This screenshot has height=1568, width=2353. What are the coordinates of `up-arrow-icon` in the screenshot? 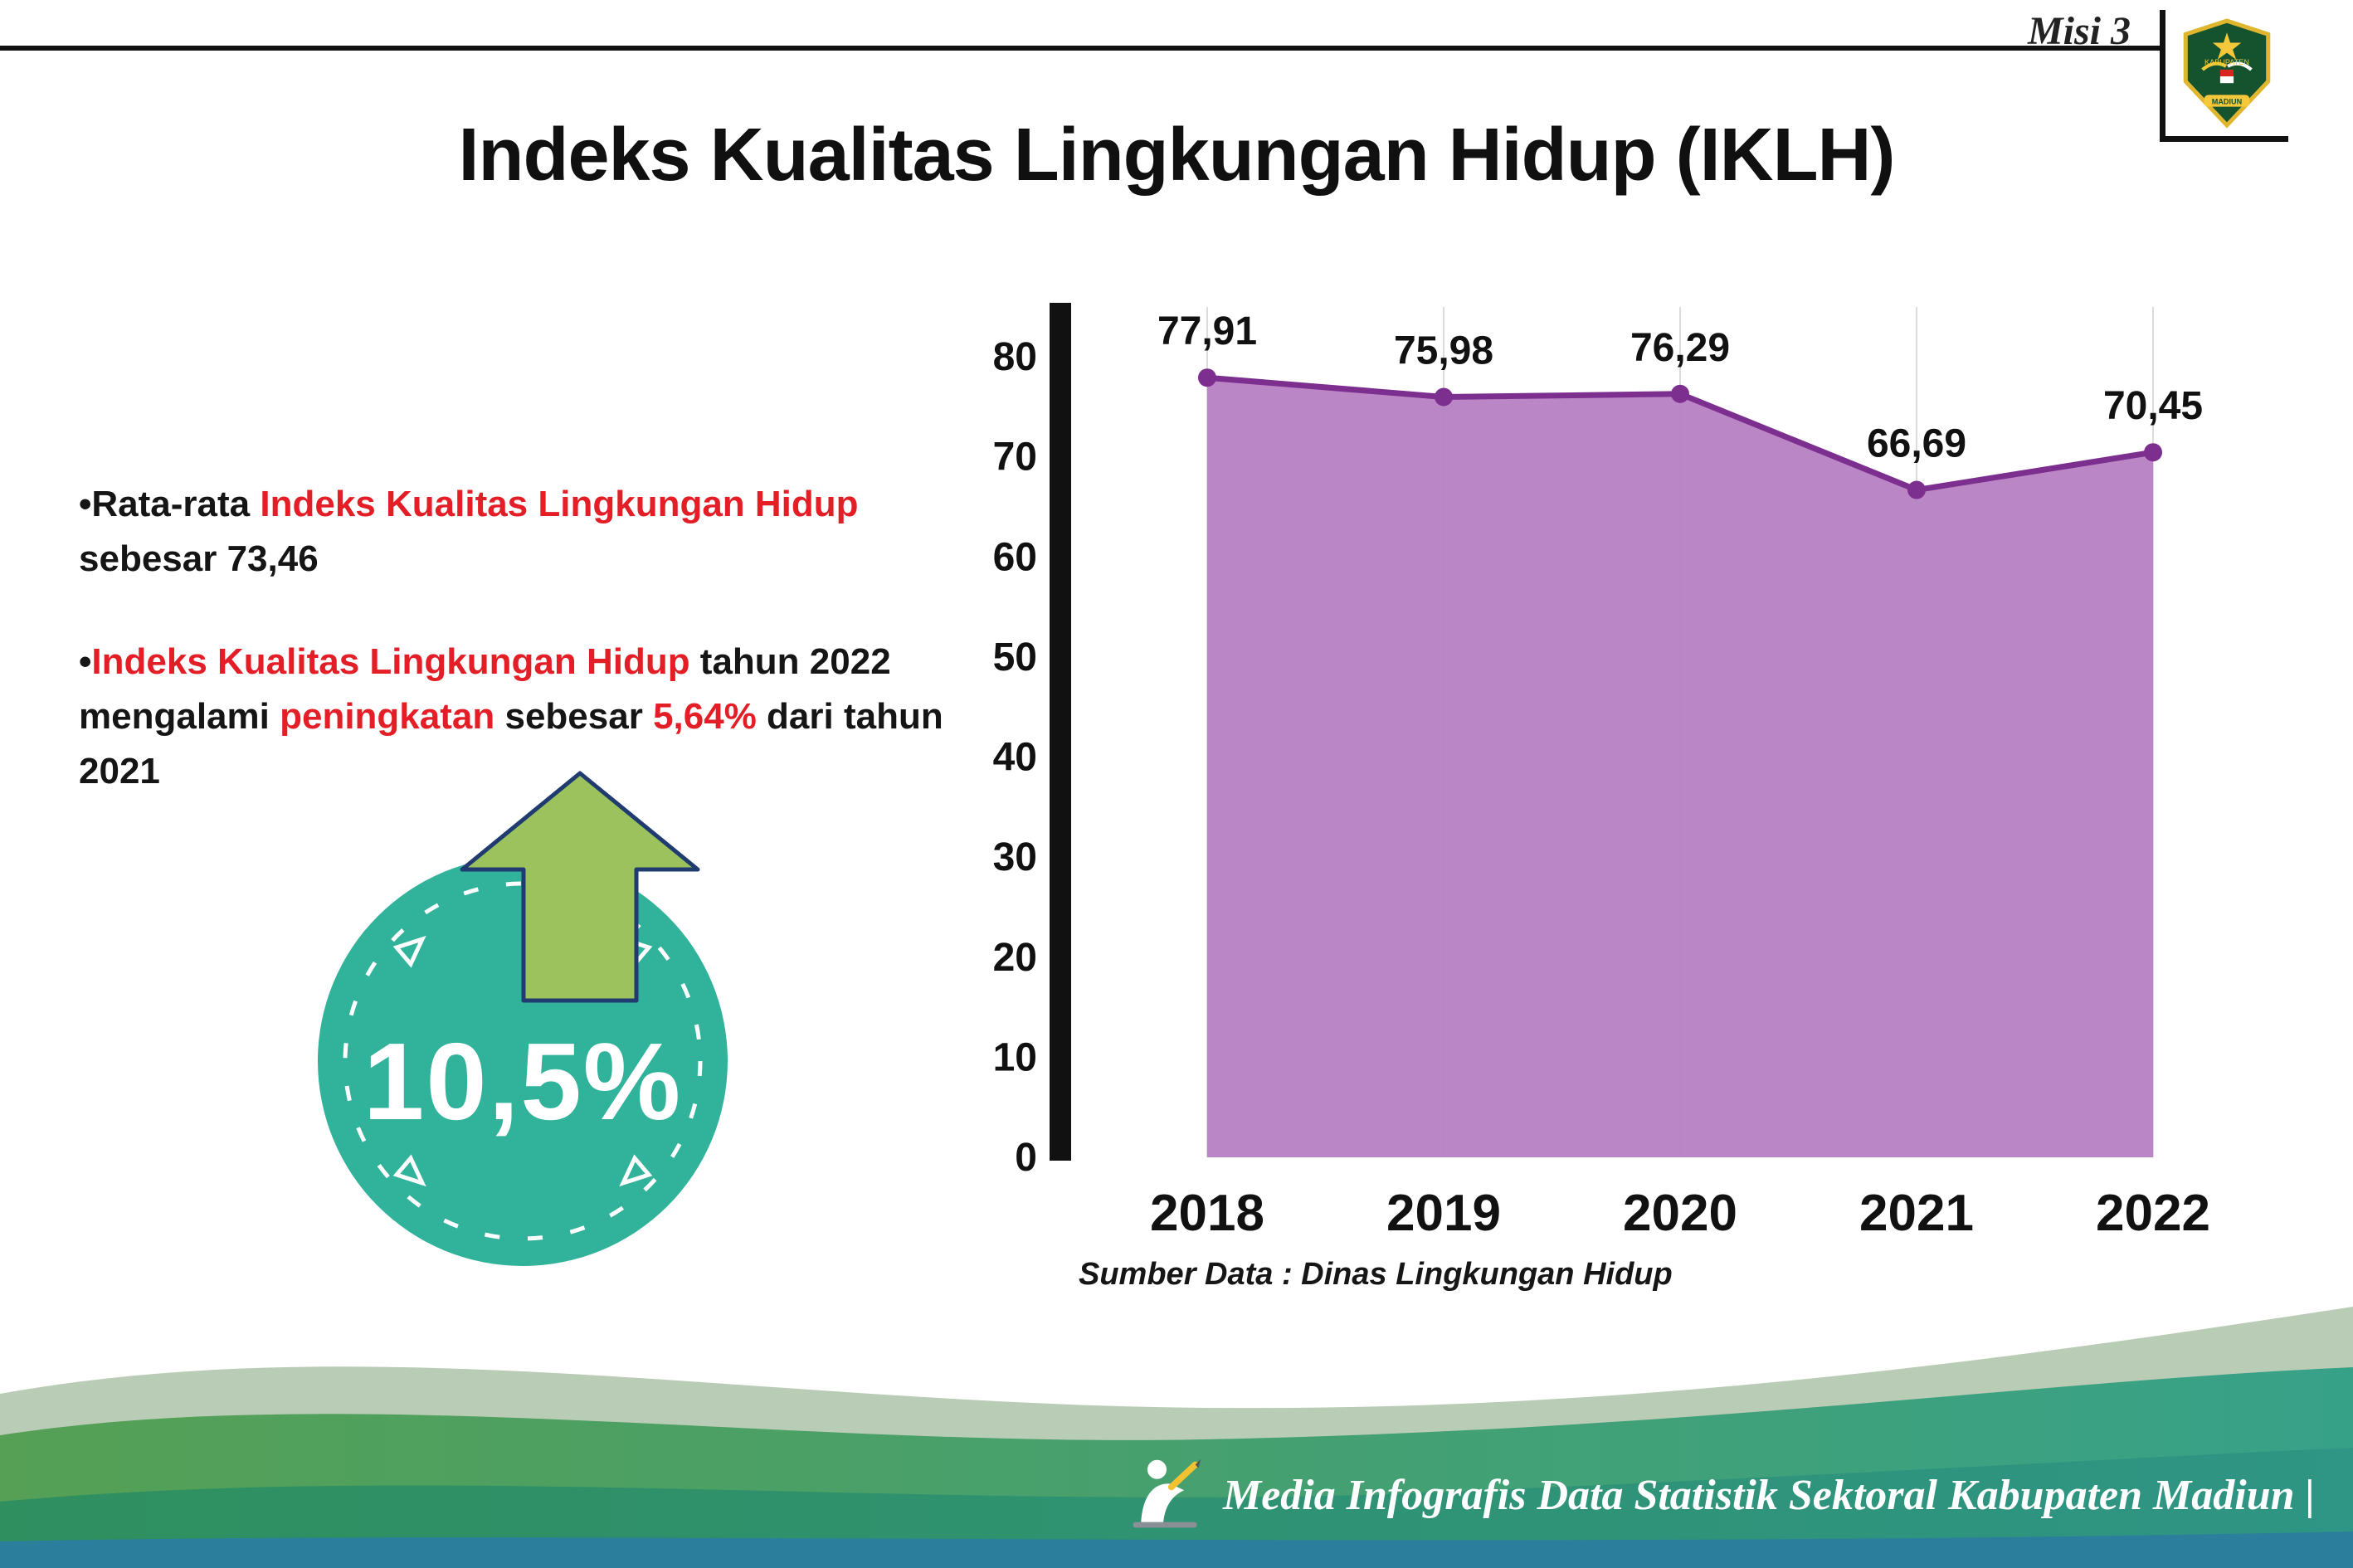 It's located at (580, 887).